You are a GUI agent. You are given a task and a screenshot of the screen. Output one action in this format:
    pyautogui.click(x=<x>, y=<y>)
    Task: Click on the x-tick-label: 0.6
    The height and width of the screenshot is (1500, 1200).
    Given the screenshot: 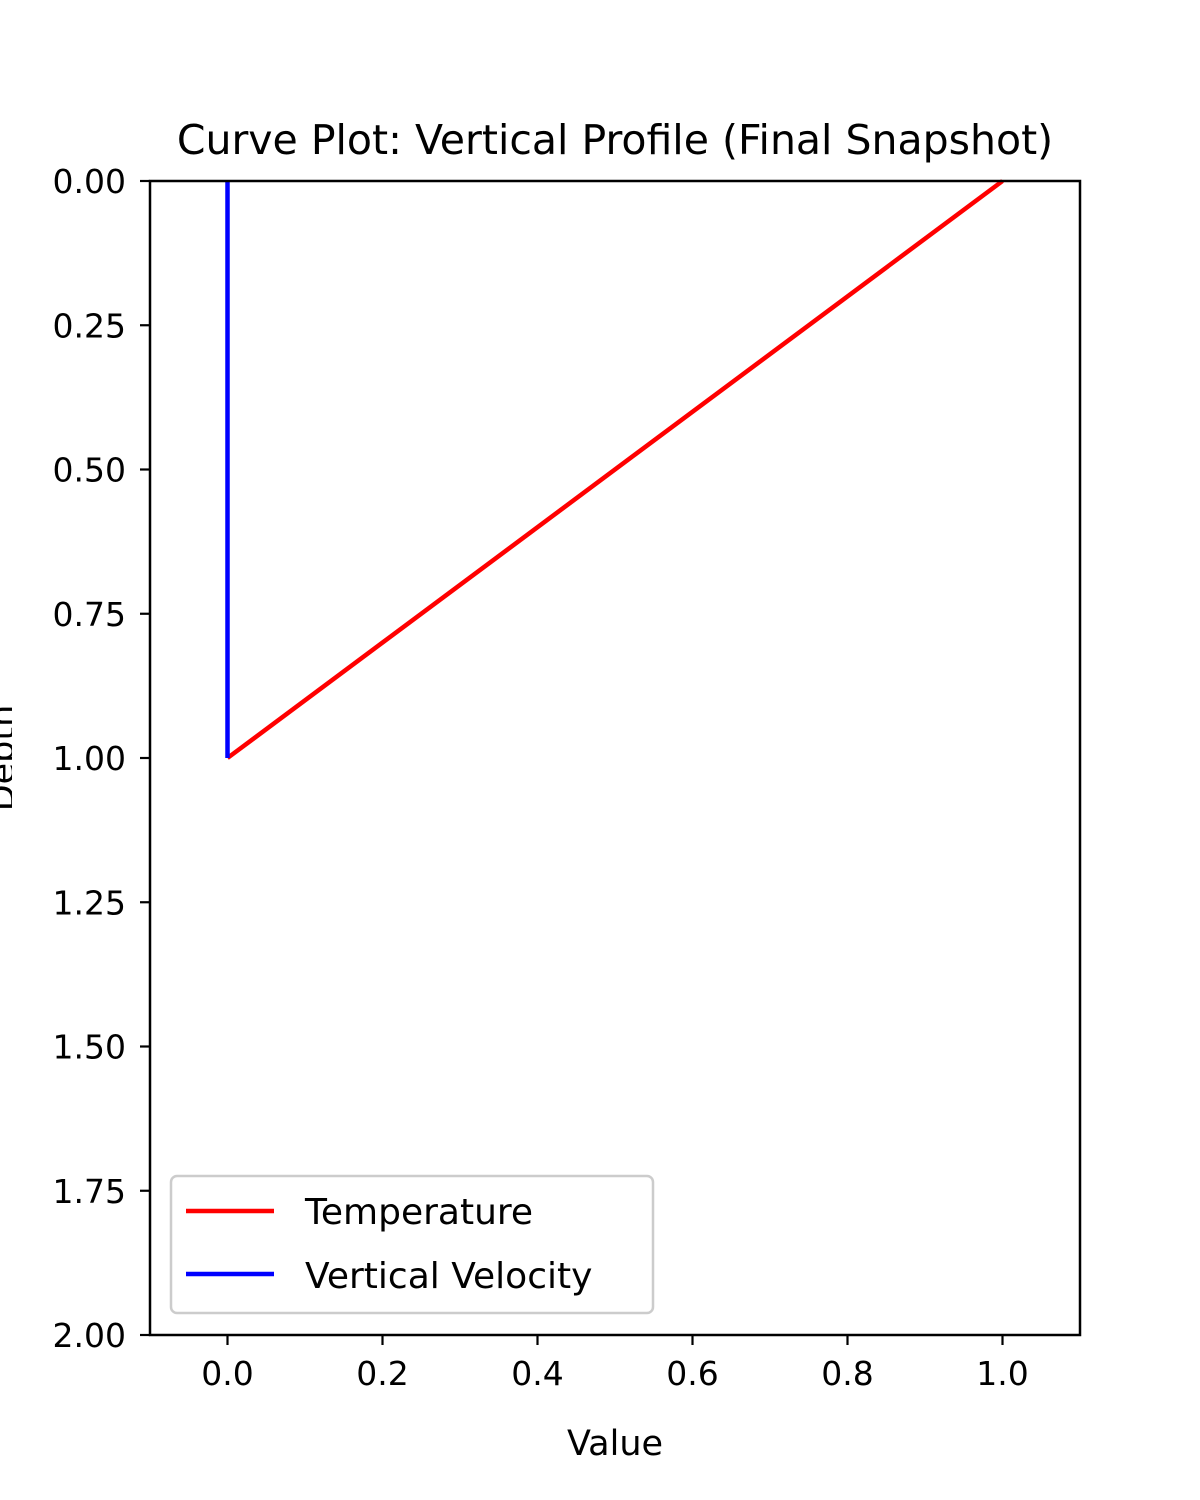 What is the action you would take?
    pyautogui.click(x=692, y=1373)
    